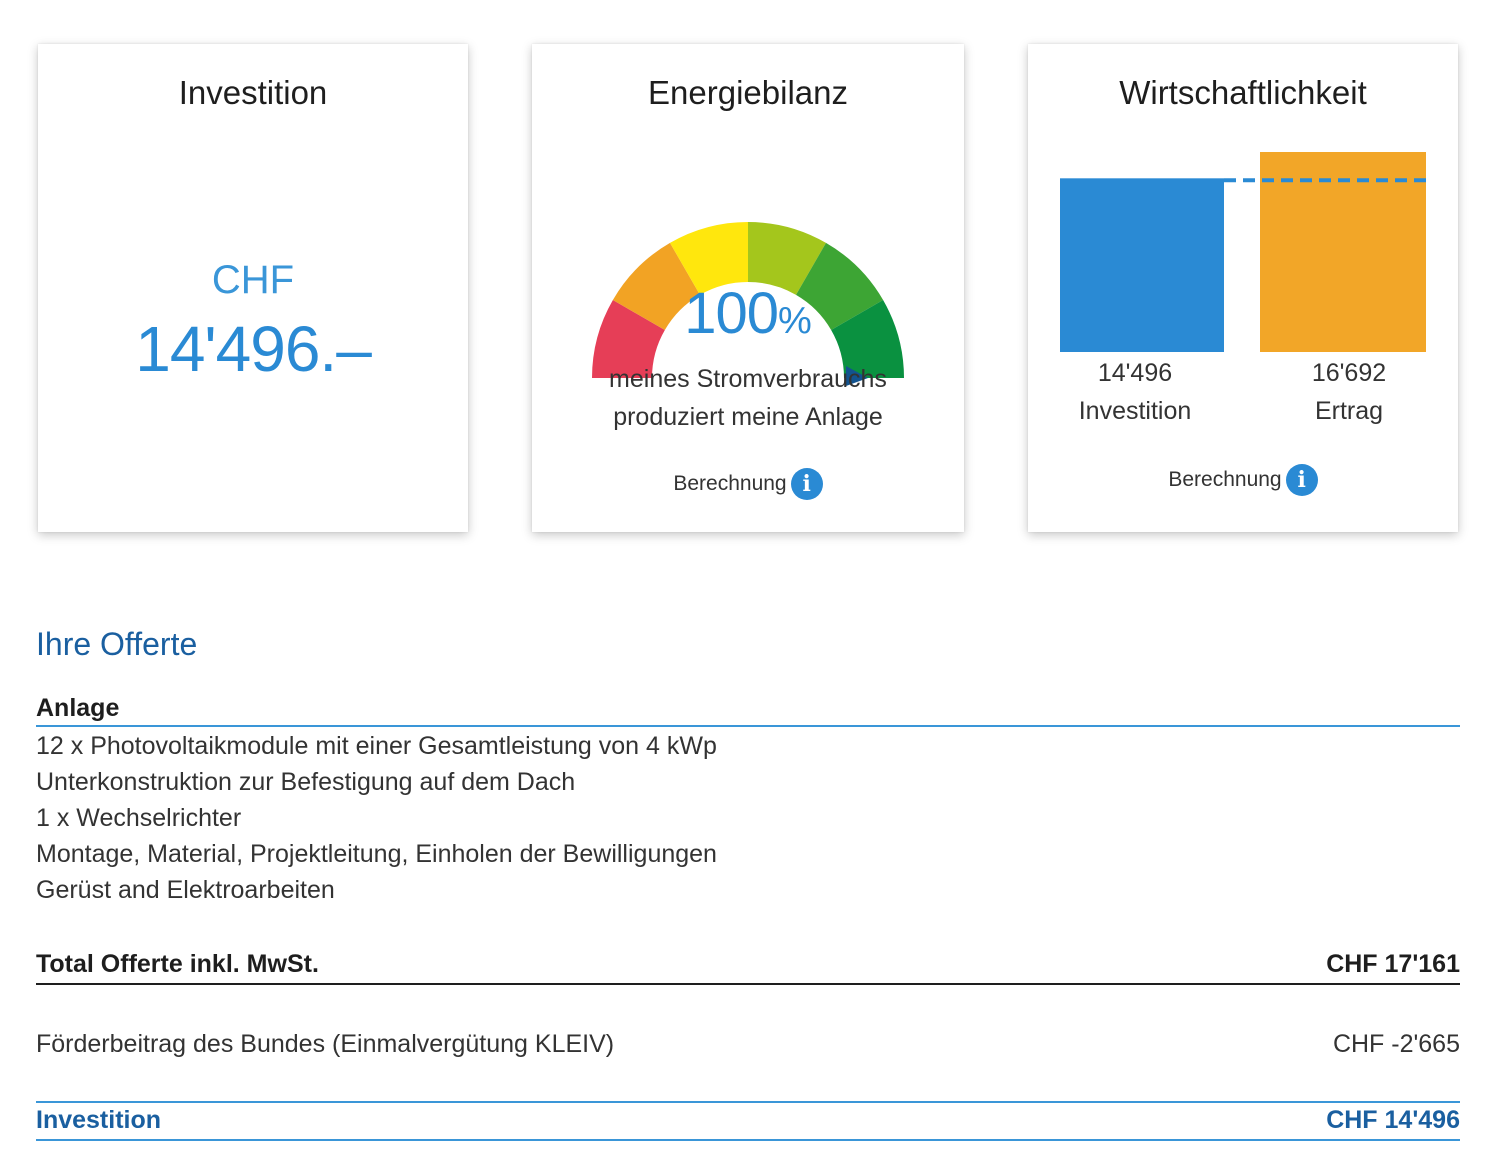  Describe the element at coordinates (1243, 92) in the screenshot. I see `wirtschaftlichkeit-card-title: Wirtschaftlichkeit` at that location.